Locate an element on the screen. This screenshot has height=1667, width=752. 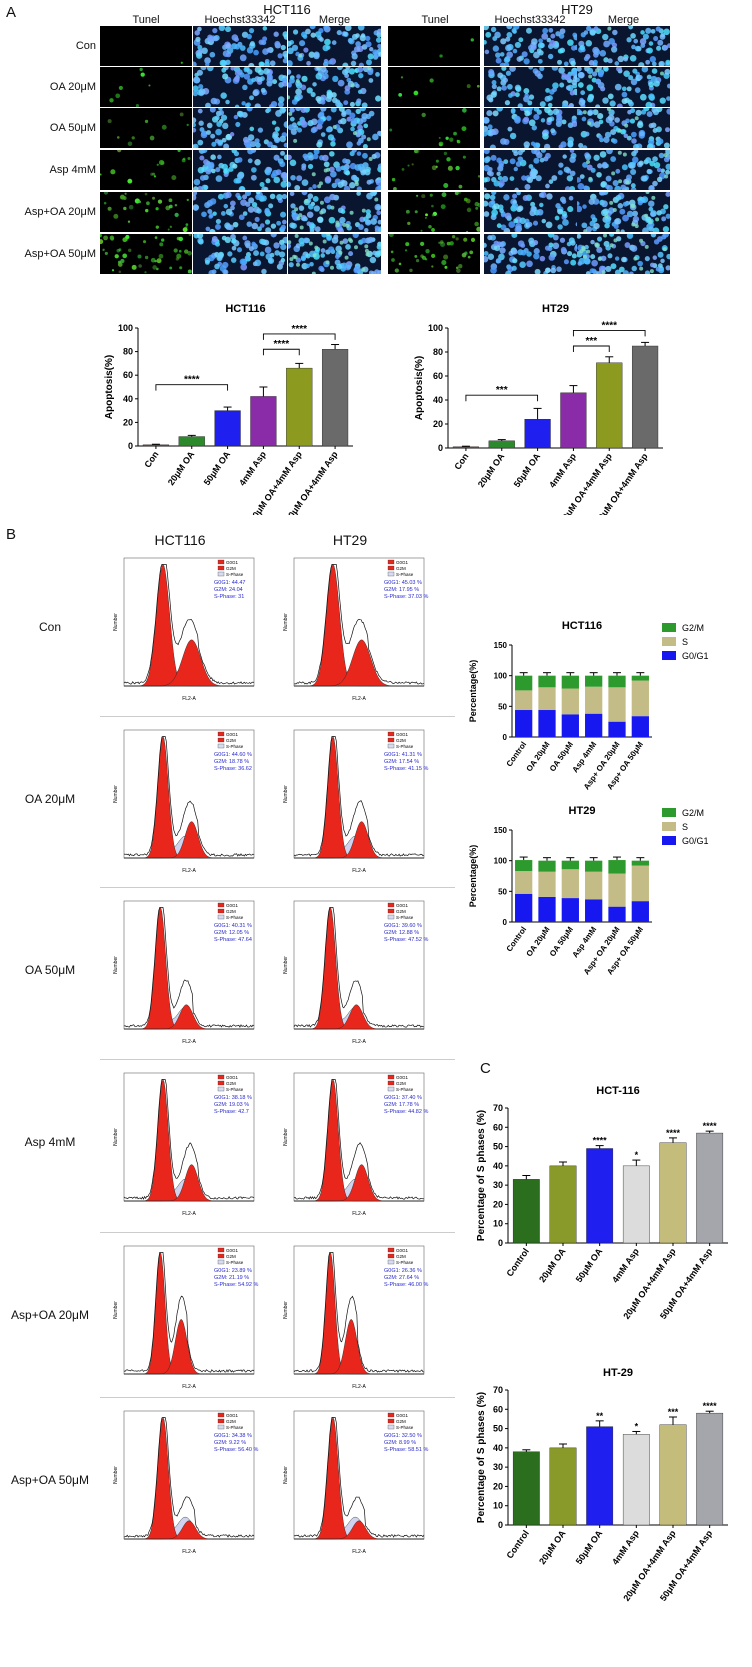
flow-col-hct116: HCT116 is located at coordinates (180, 540).